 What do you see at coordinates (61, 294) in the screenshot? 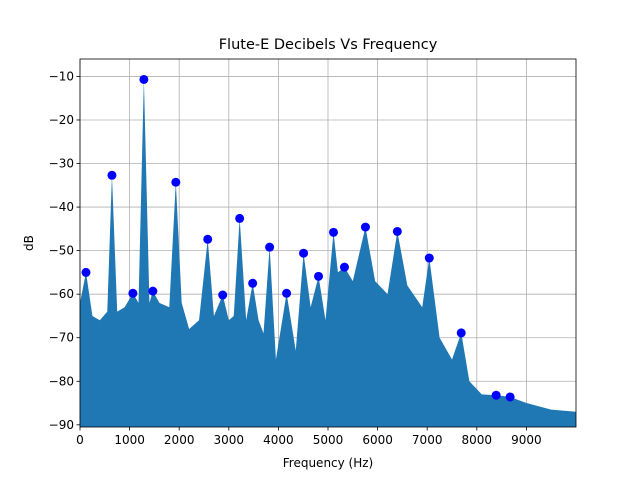
I see `y-tick-label: −60` at bounding box center [61, 294].